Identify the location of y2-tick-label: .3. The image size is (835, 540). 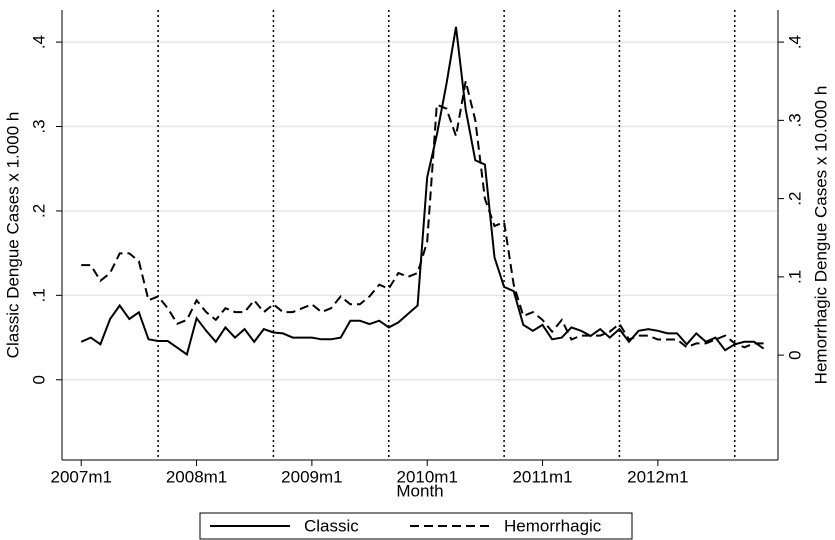
(794, 120).